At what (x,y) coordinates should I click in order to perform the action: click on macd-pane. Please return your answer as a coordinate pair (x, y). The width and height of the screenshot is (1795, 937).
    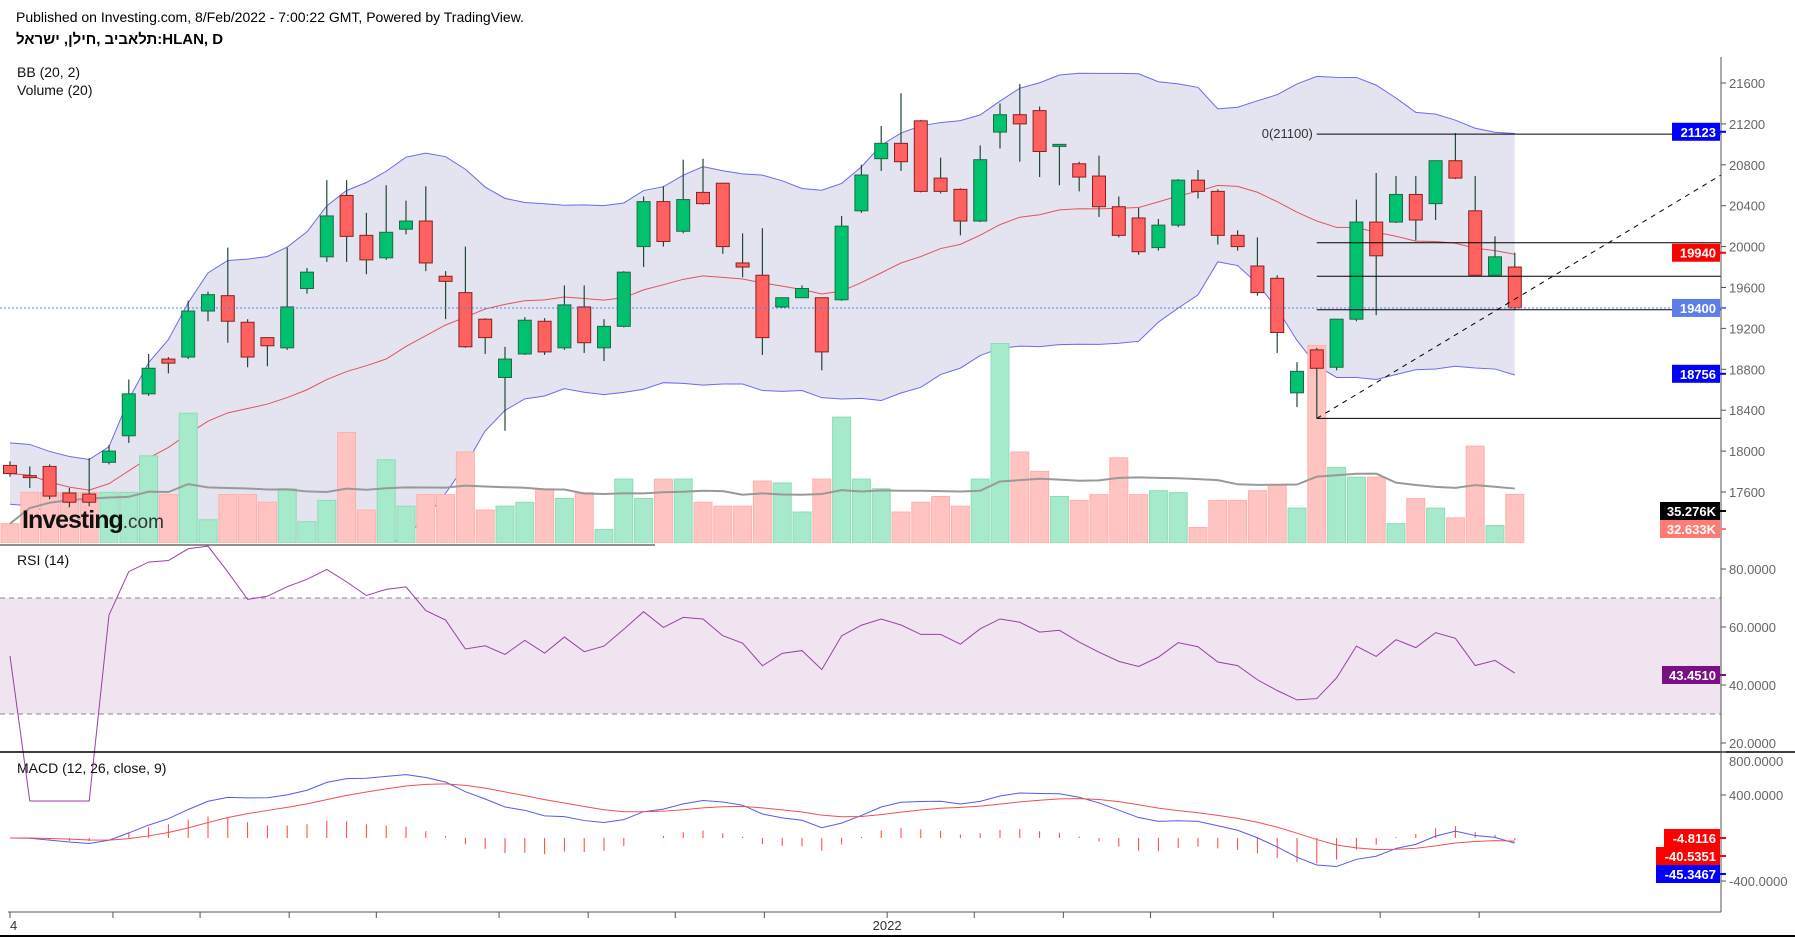
    Looking at the image, I should click on (762, 821).